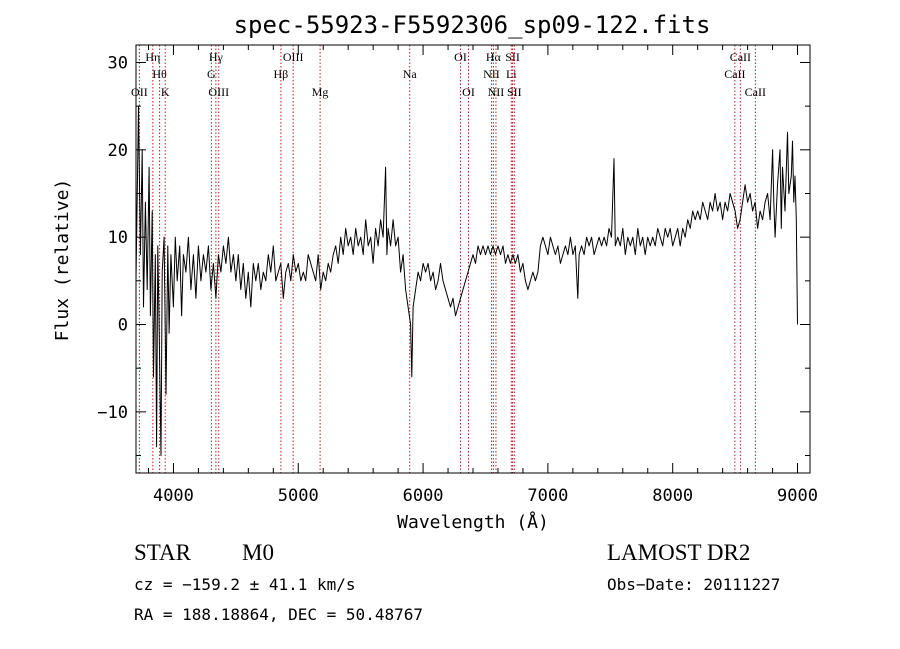 The width and height of the screenshot is (900, 649). I want to click on chart-title: spec-55923-F5592306_sp09-122.fits, so click(472, 25).